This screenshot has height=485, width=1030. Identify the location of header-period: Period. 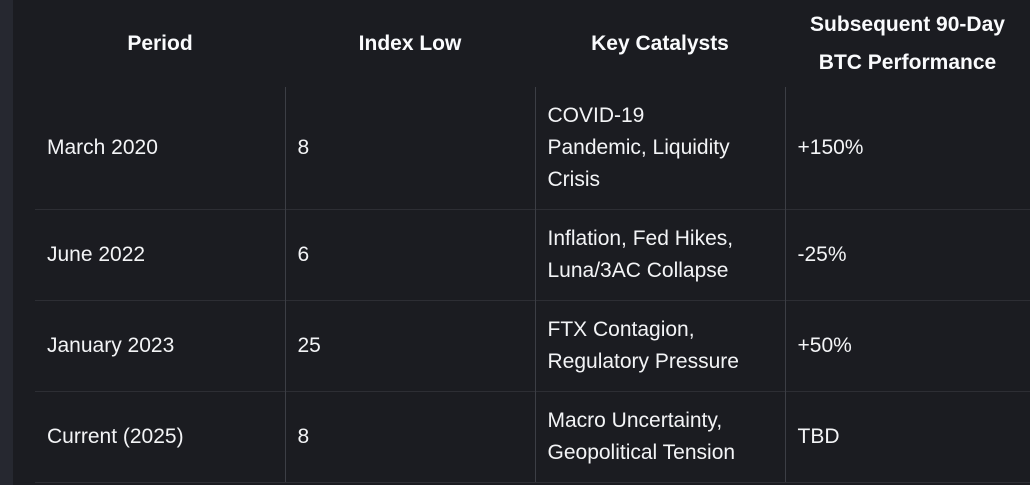
(160, 43).